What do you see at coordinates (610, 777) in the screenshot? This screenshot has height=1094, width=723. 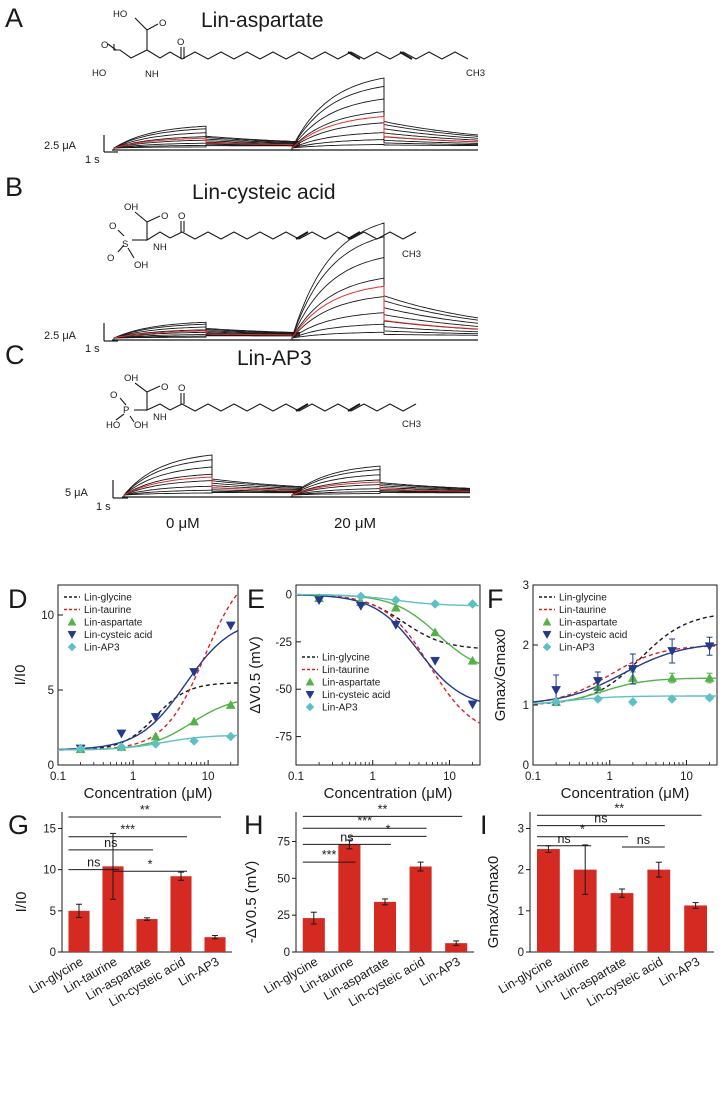 I see `x-tick-label: 1` at bounding box center [610, 777].